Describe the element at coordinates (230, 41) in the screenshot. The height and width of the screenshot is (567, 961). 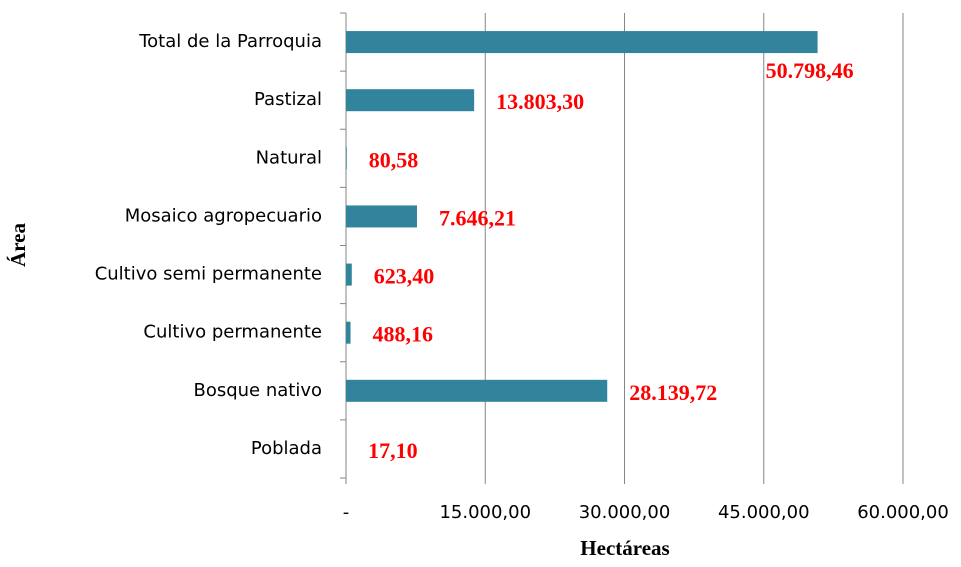
I see `y-tick-label: Total de la Parroquia` at that location.